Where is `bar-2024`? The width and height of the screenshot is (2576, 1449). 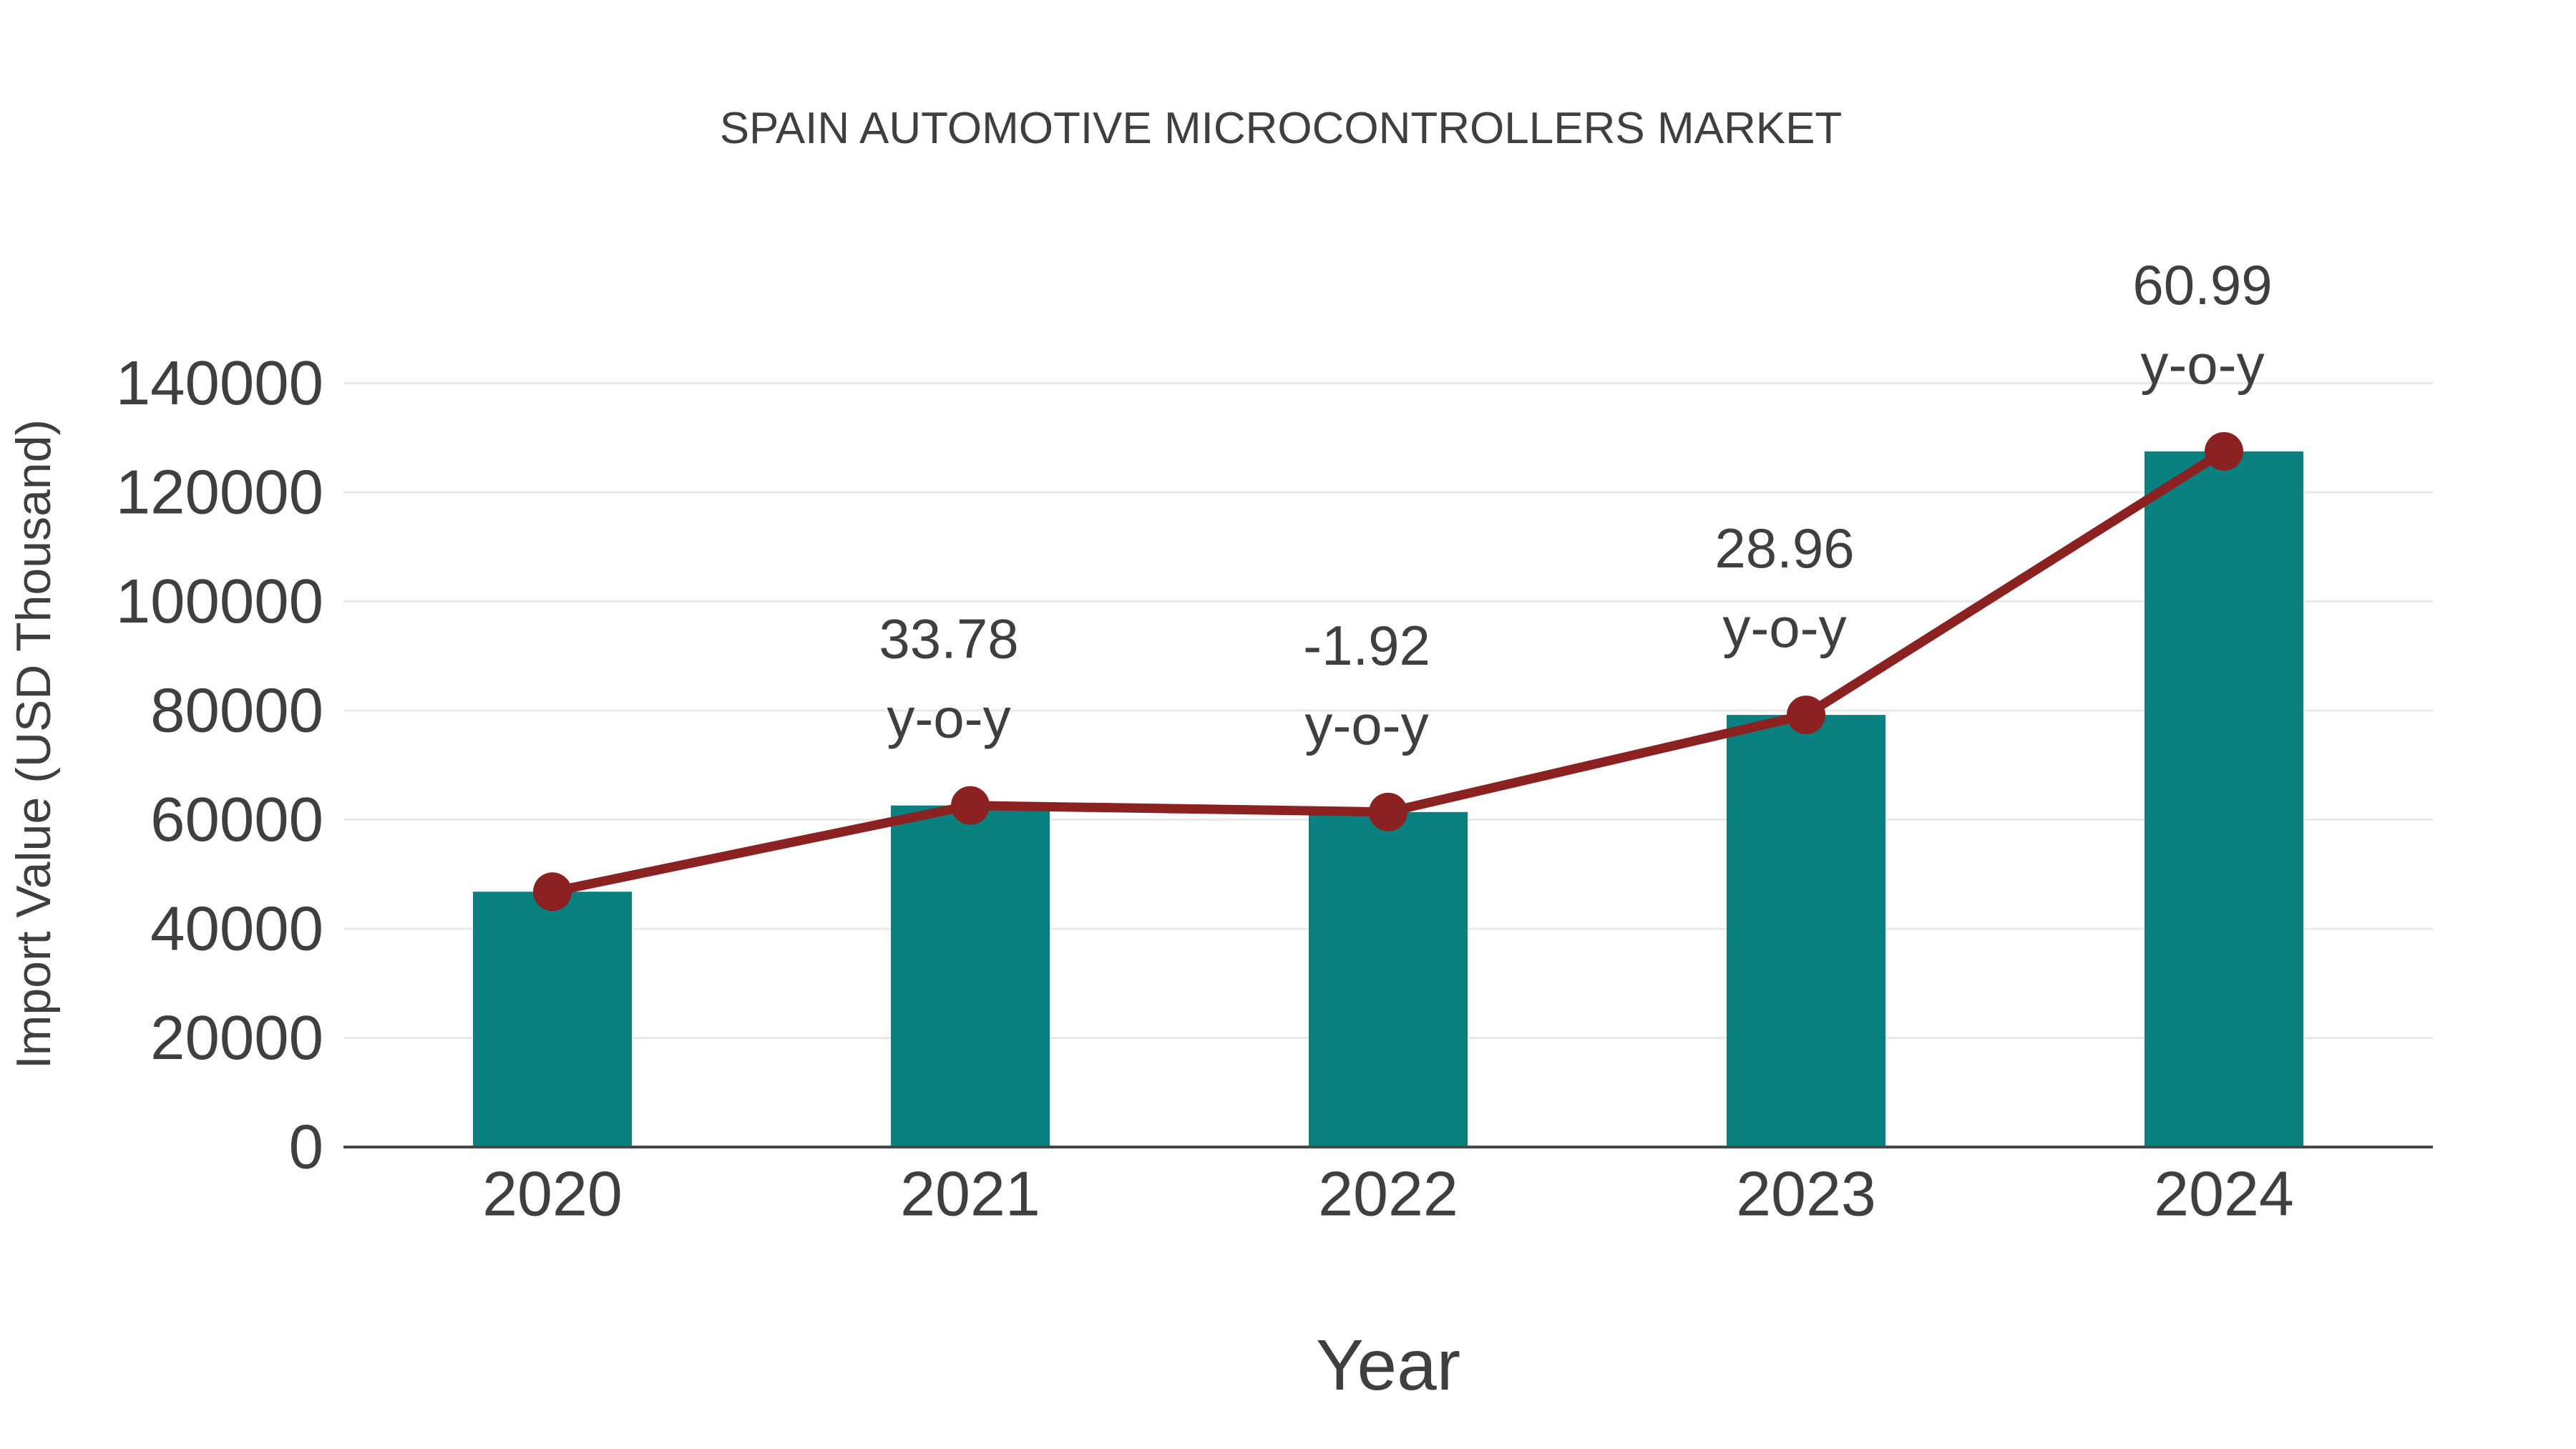 bar-2024 is located at coordinates (2224, 799).